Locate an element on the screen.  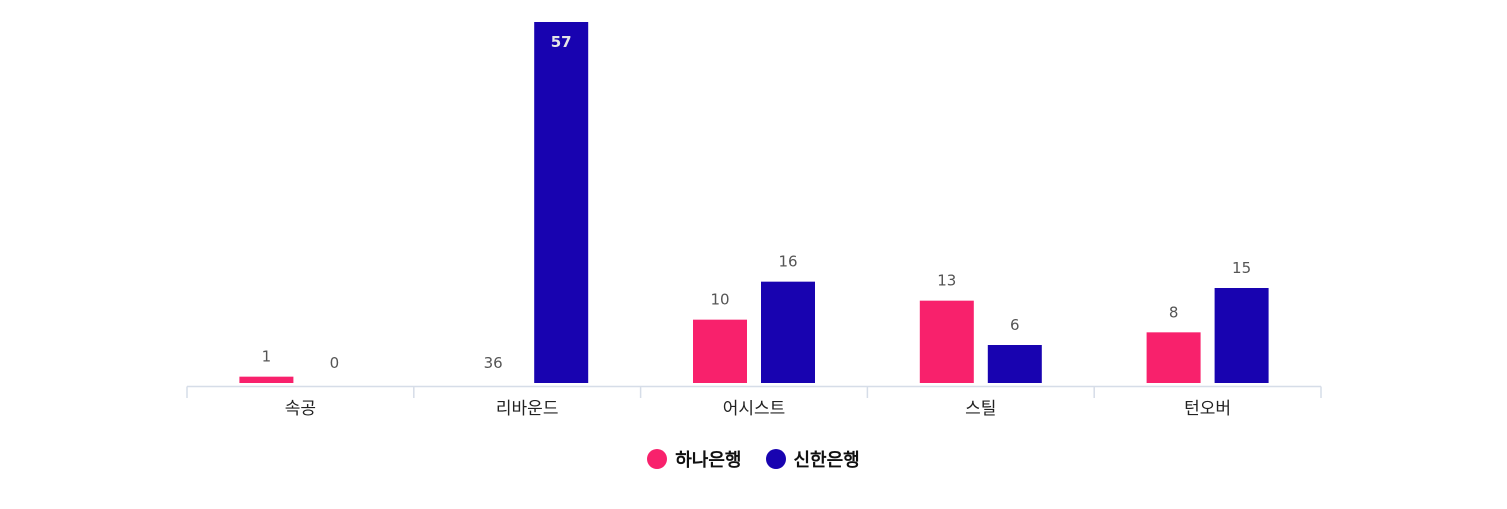
x-tick-label: 턴오버 is located at coordinates (1207, 409).